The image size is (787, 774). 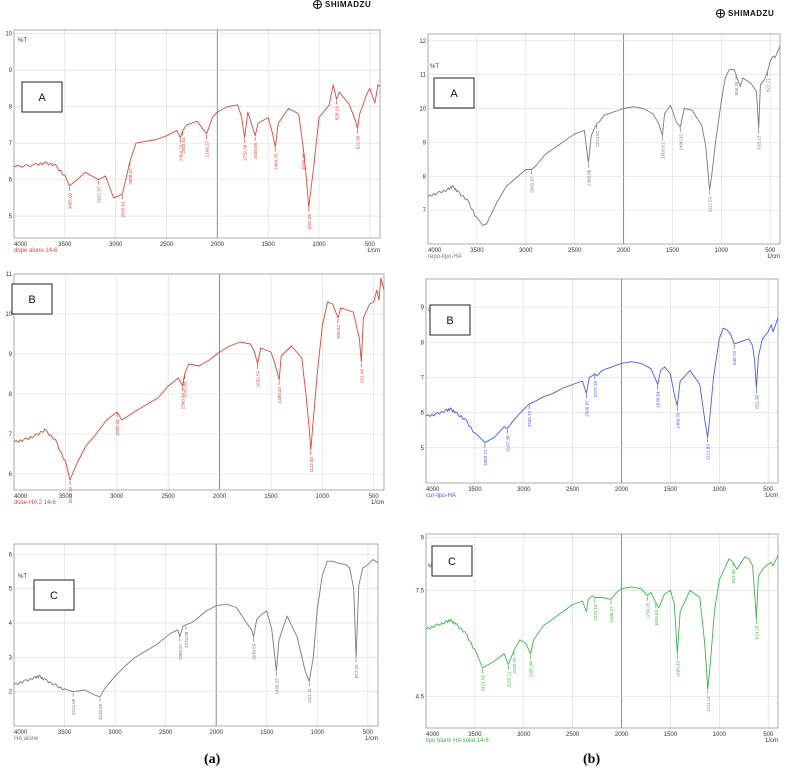 What do you see at coordinates (710, 204) in the screenshot?
I see `peak-label: 1112.53` at bounding box center [710, 204].